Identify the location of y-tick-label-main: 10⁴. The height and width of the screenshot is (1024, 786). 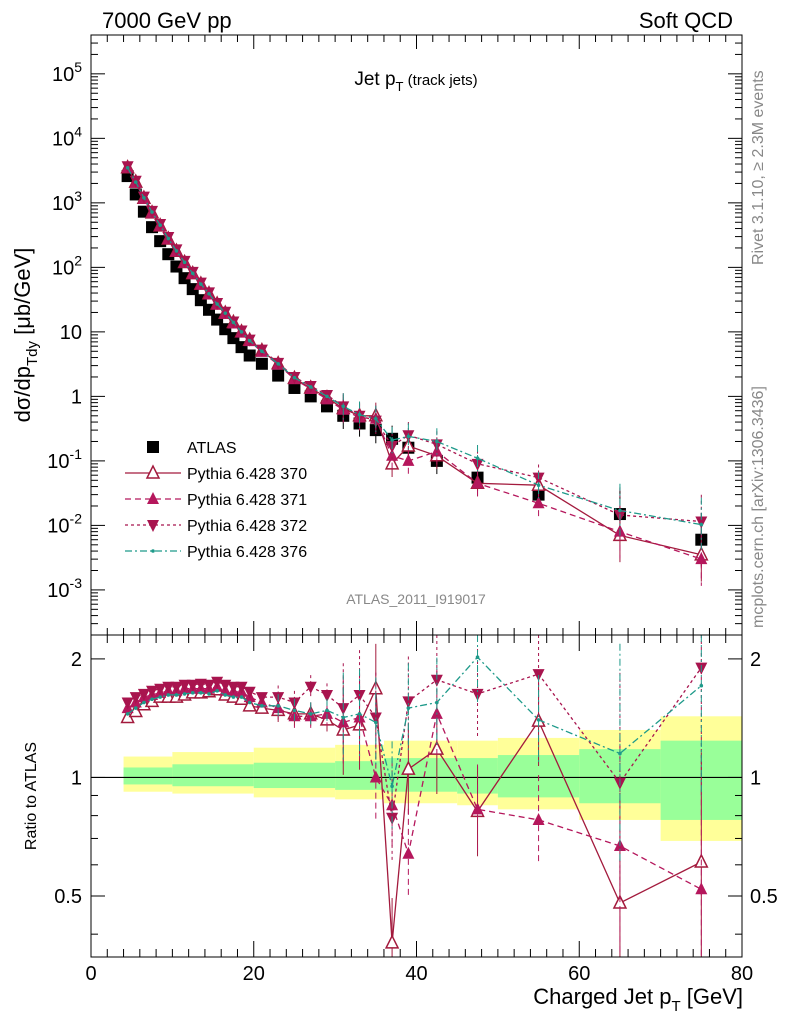
(67, 136).